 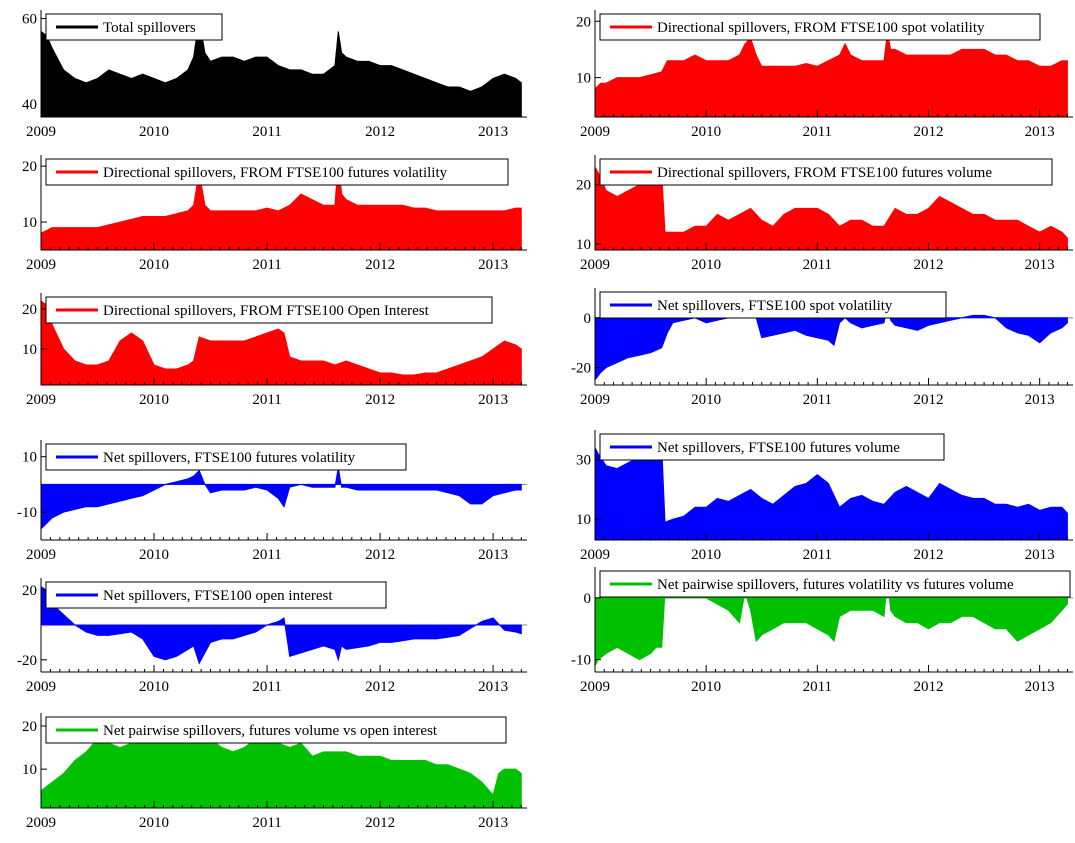 I want to click on y-tick-label: 30, so click(x=583, y=461).